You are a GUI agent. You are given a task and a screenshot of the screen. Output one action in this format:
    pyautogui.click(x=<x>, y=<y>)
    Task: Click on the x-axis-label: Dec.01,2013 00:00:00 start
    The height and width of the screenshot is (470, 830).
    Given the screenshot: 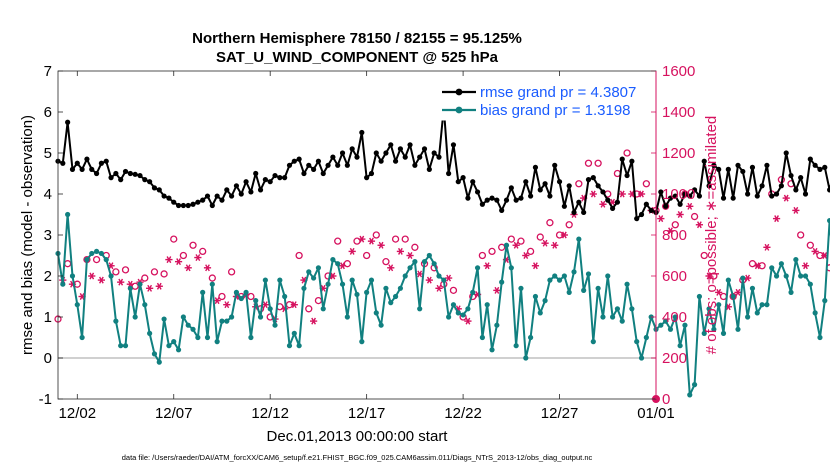 What is the action you would take?
    pyautogui.click(x=358, y=436)
    